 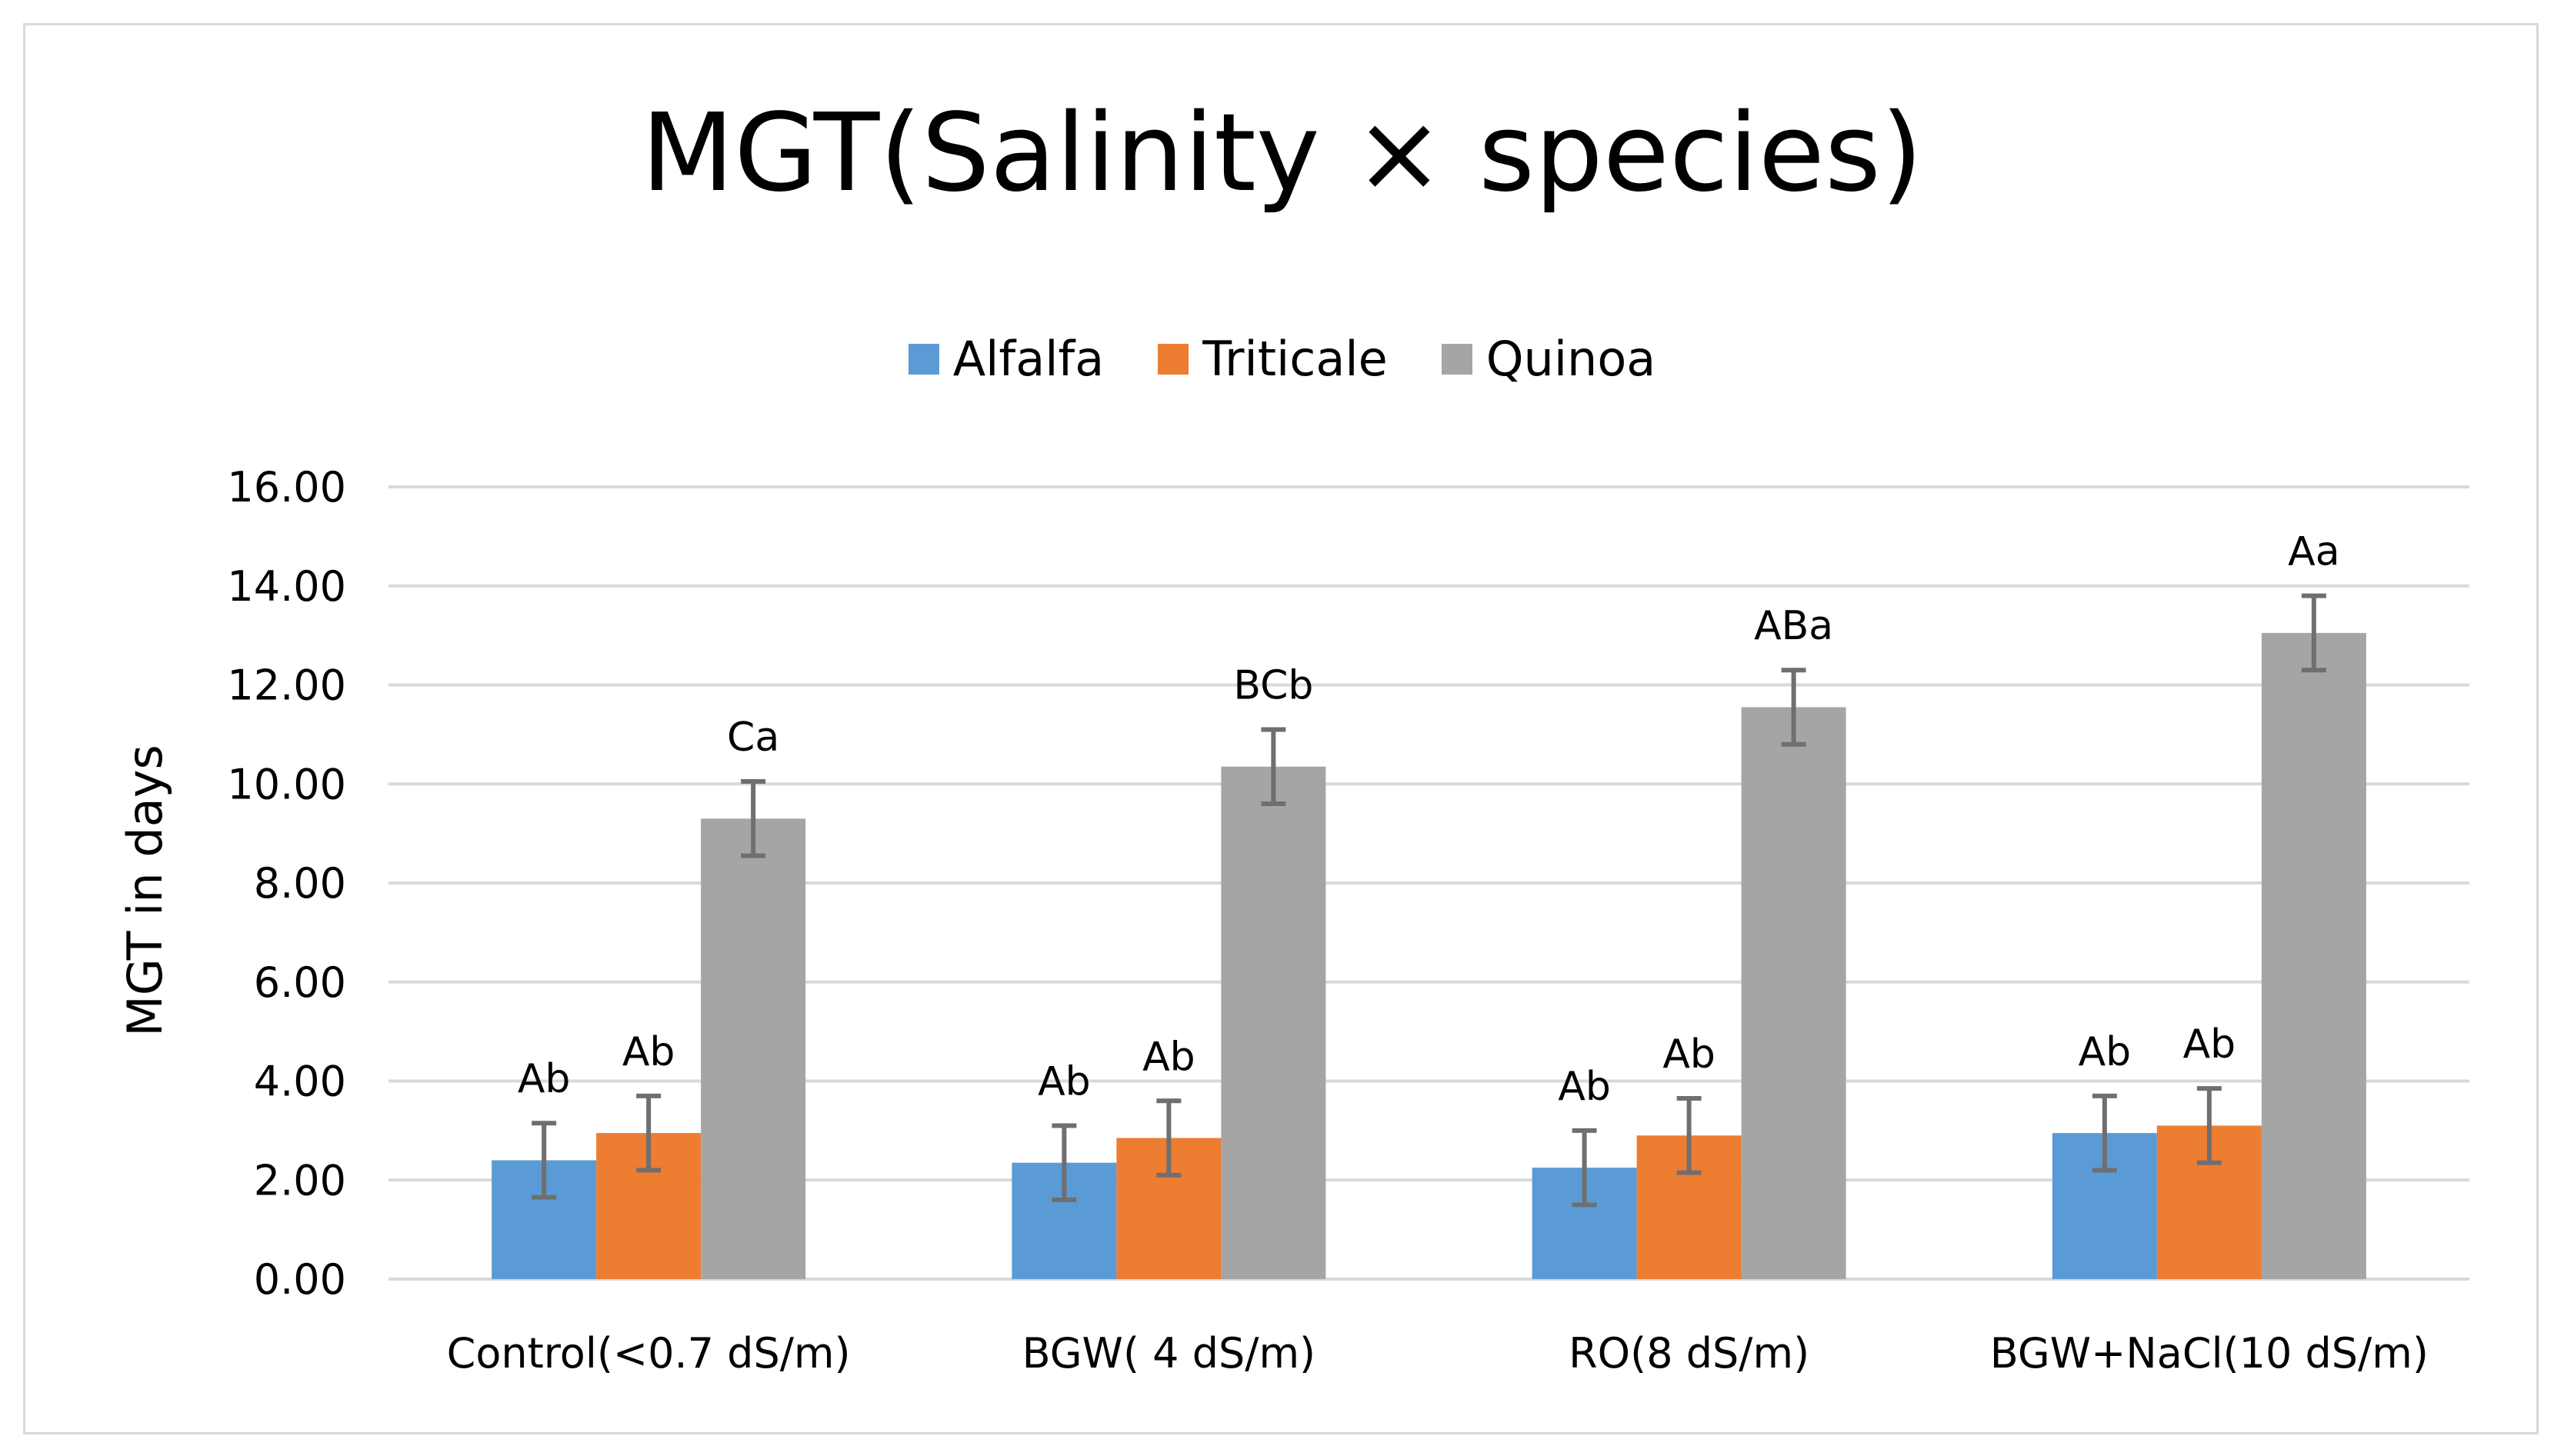 I want to click on legend-item-triticale: Triticale, so click(x=1273, y=359).